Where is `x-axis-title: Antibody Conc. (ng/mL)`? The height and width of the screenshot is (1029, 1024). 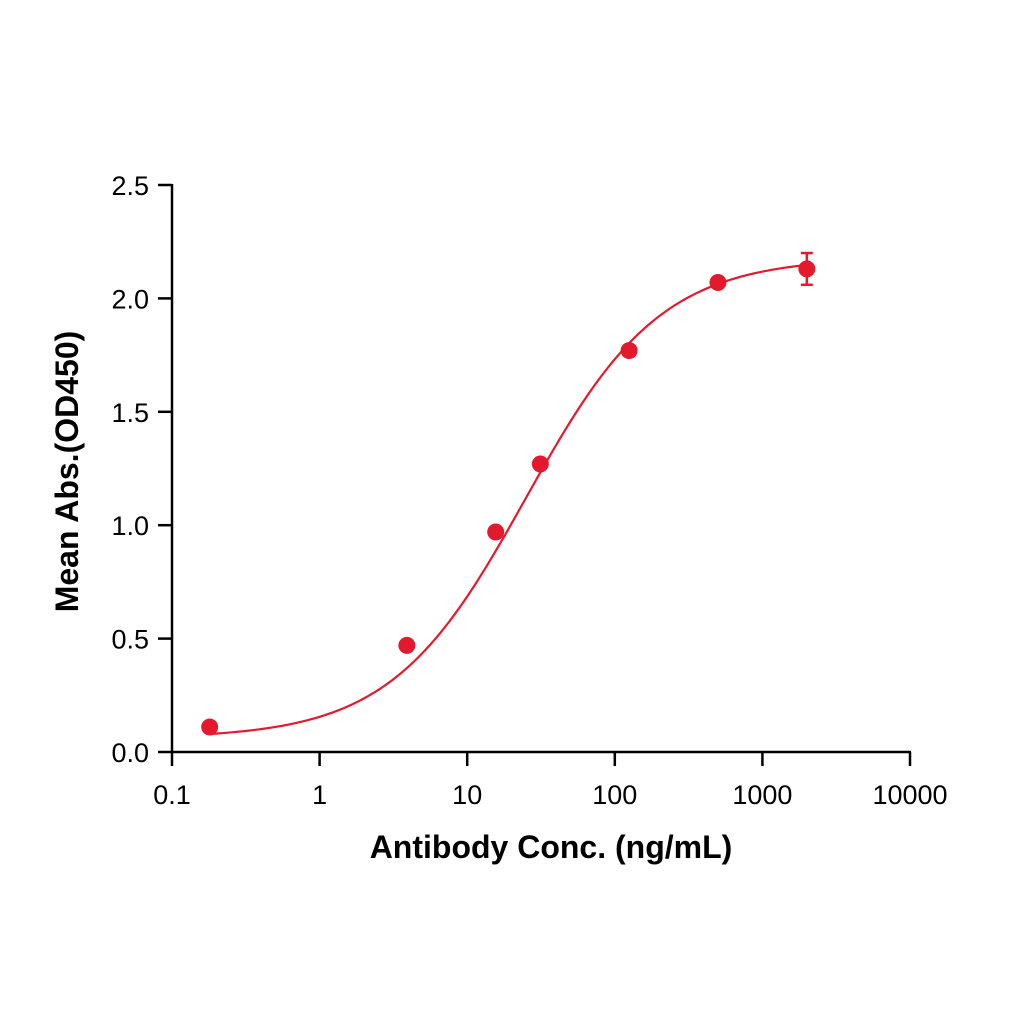
x-axis-title: Antibody Conc. (ng/mL) is located at coordinates (551, 847).